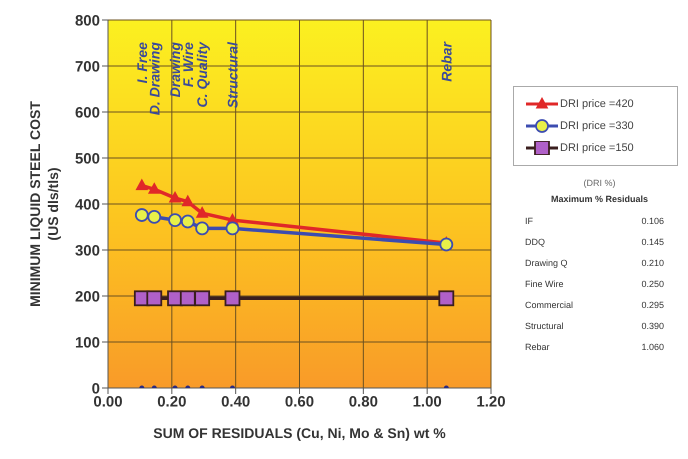 This screenshot has height=459, width=688. I want to click on y-tick-label: 600, so click(87, 113).